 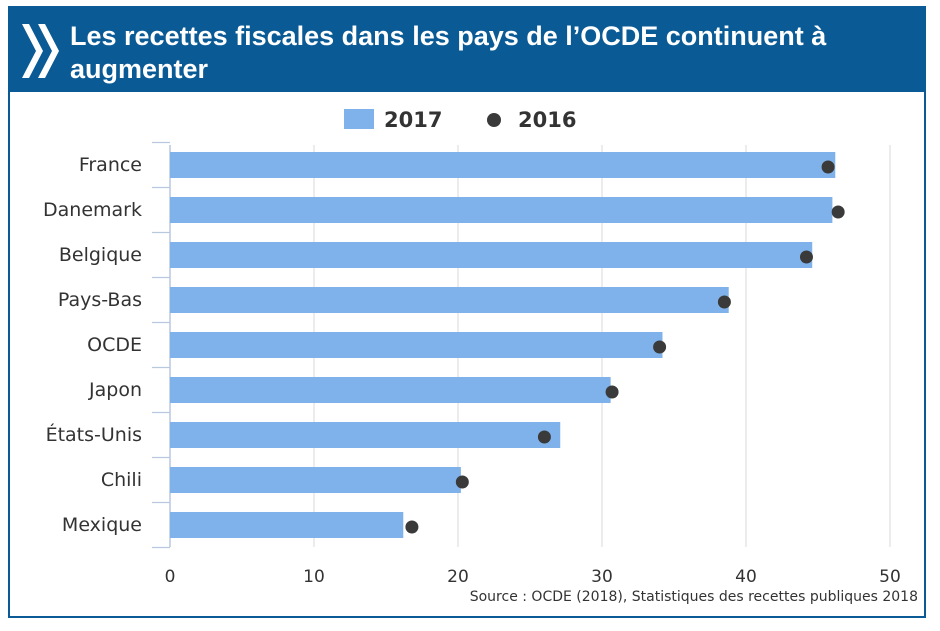 I want to click on category-label: Japon, so click(x=115, y=390).